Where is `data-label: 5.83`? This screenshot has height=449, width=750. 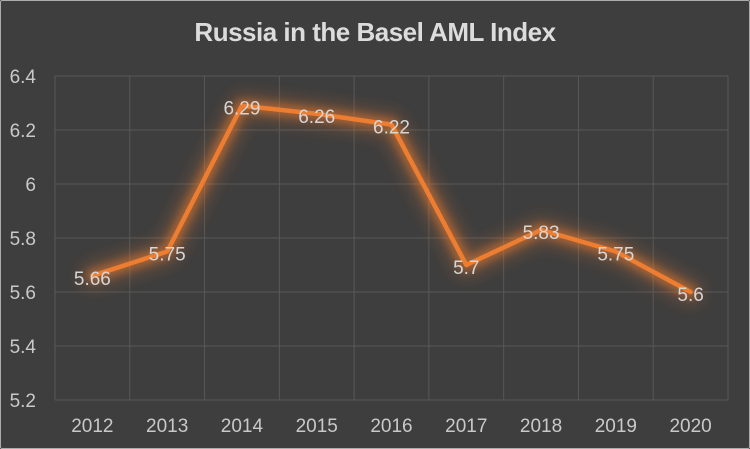
data-label: 5.83 is located at coordinates (541, 233).